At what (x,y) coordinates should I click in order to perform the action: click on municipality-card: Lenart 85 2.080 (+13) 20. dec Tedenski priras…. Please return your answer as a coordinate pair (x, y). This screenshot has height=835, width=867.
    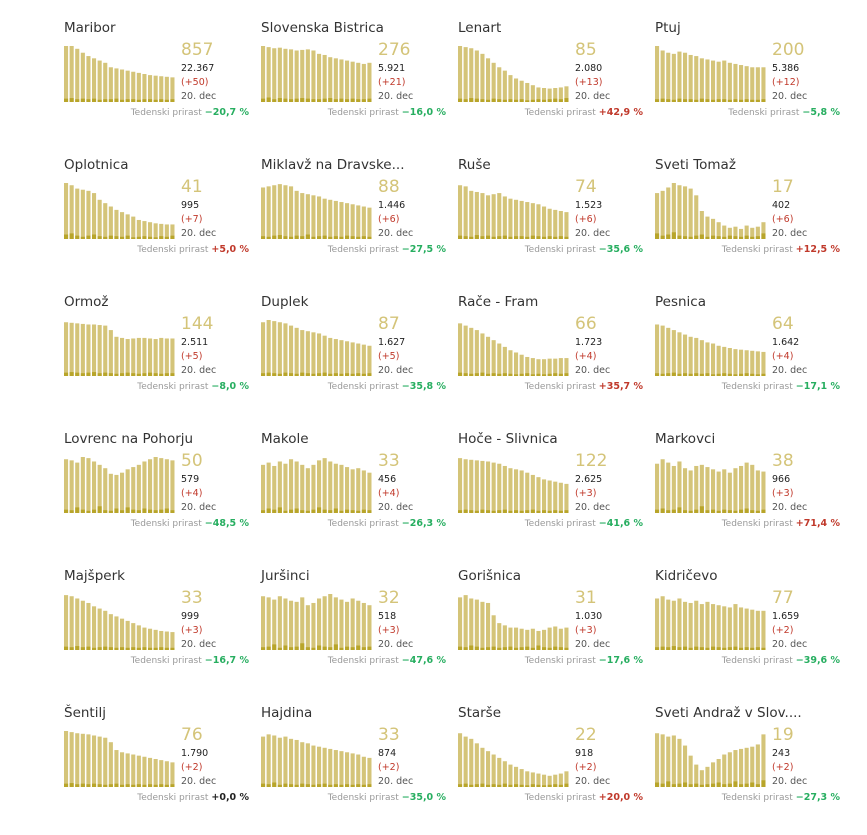
    Looking at the image, I should click on (550, 85).